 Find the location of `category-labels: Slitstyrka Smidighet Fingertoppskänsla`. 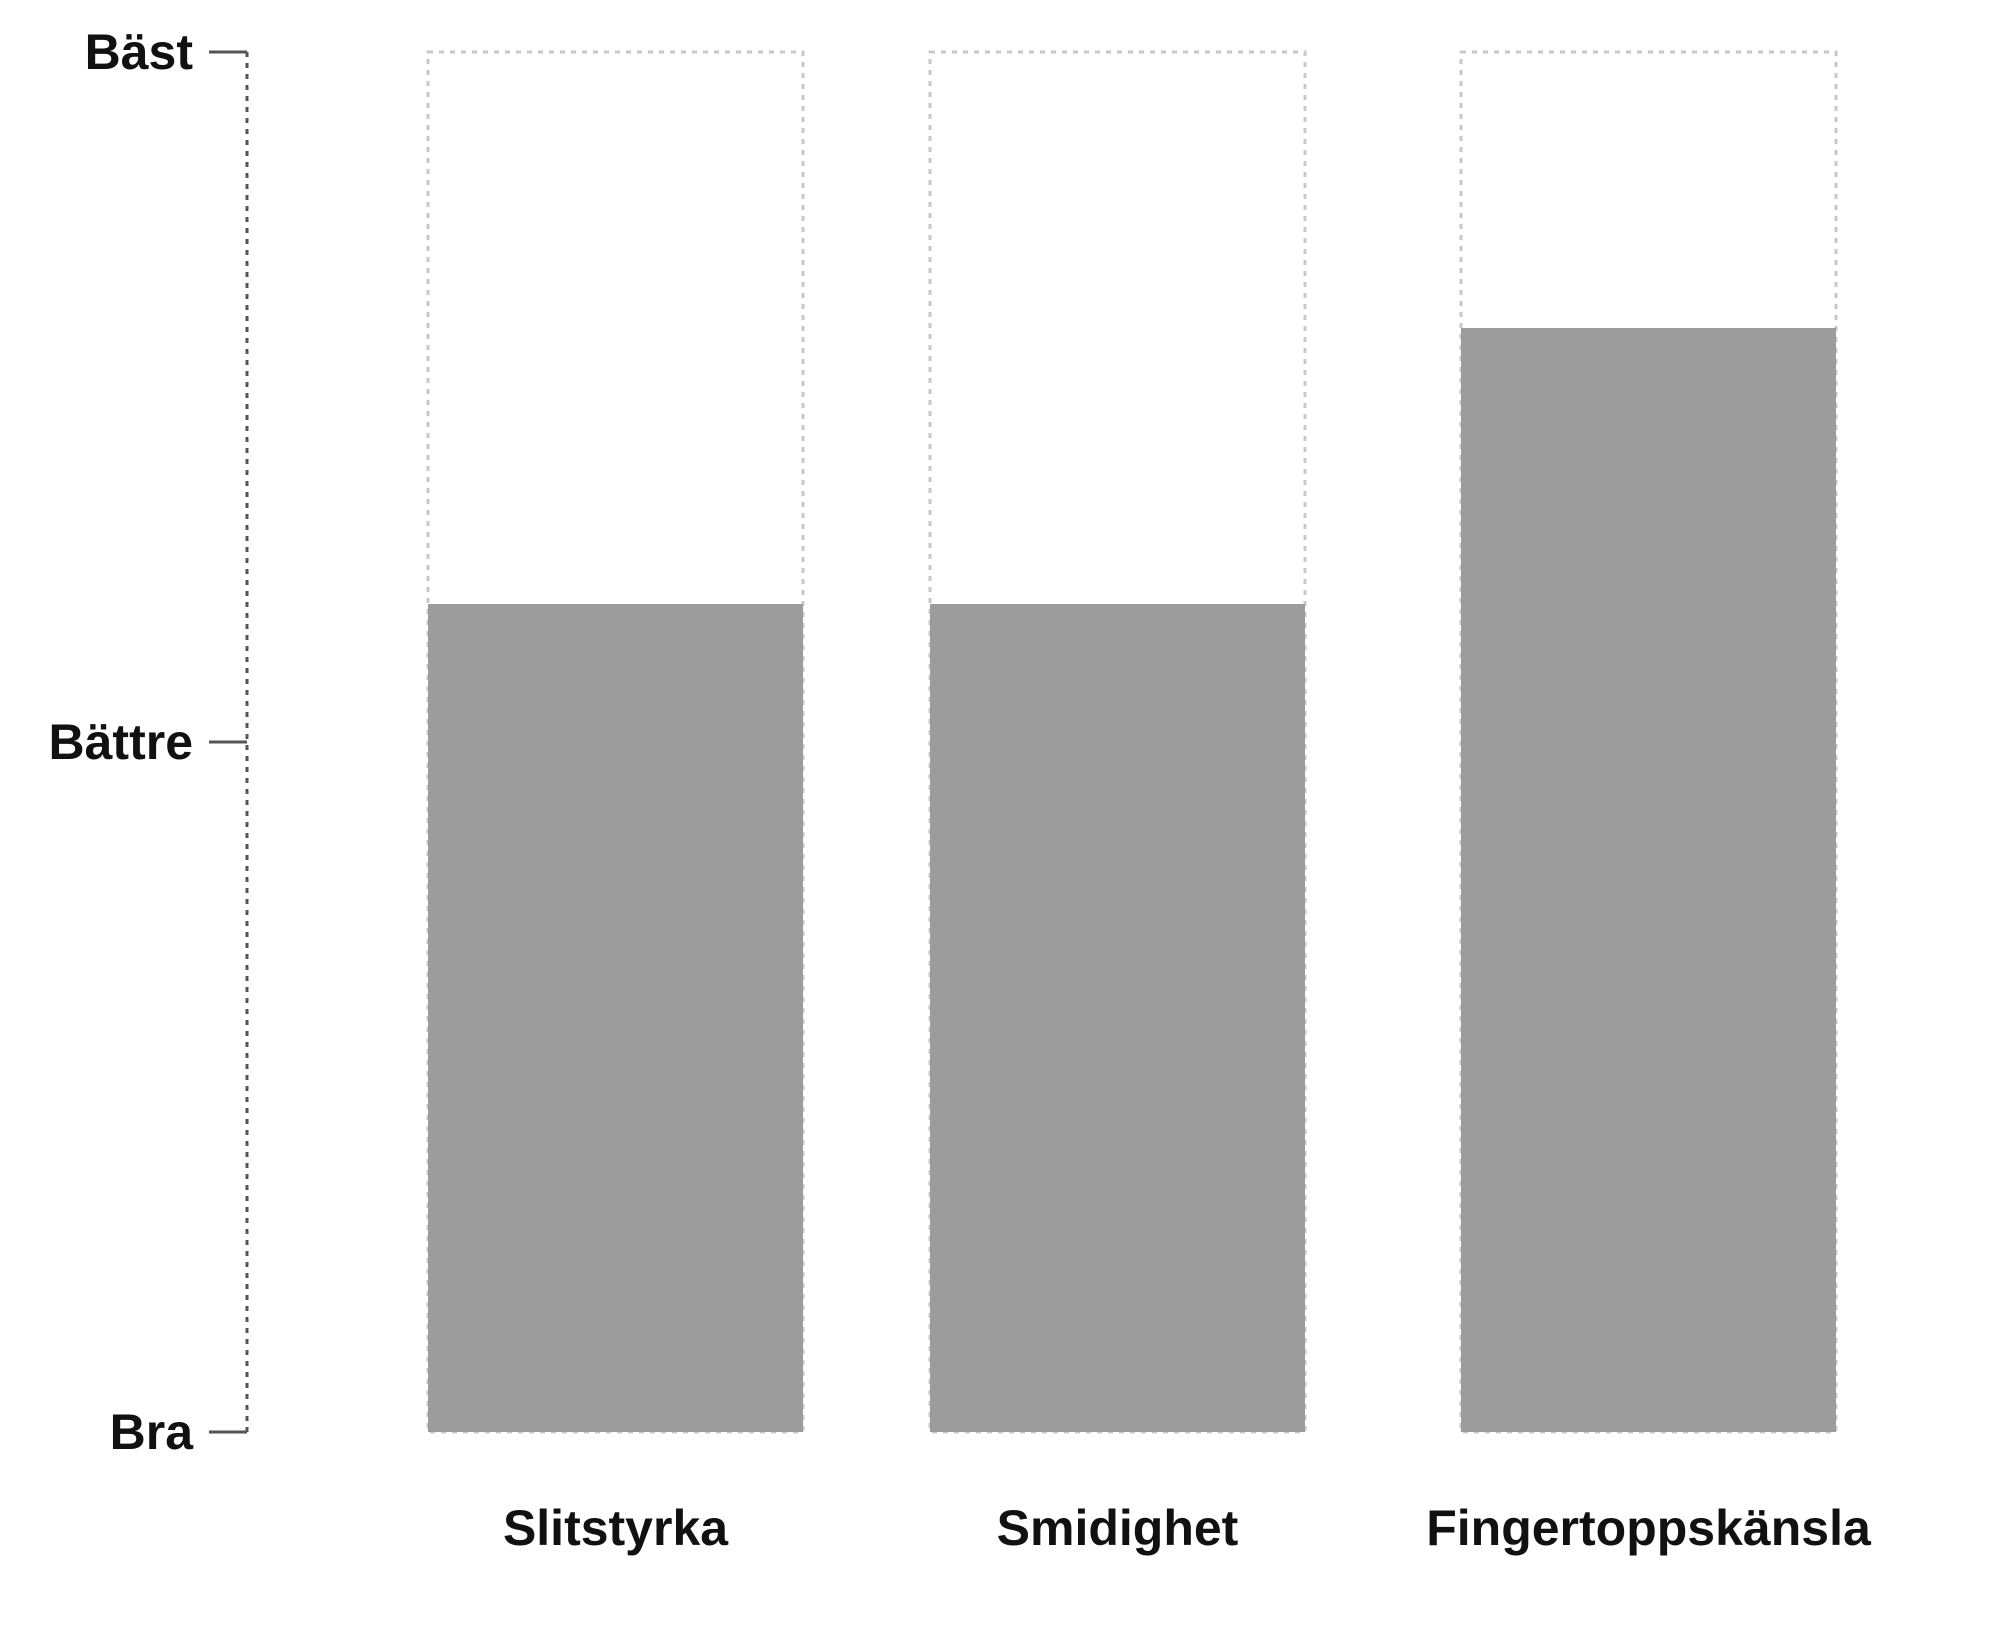

category-labels: Slitstyrka Smidighet Fingertoppskänsla is located at coordinates (1187, 1528).